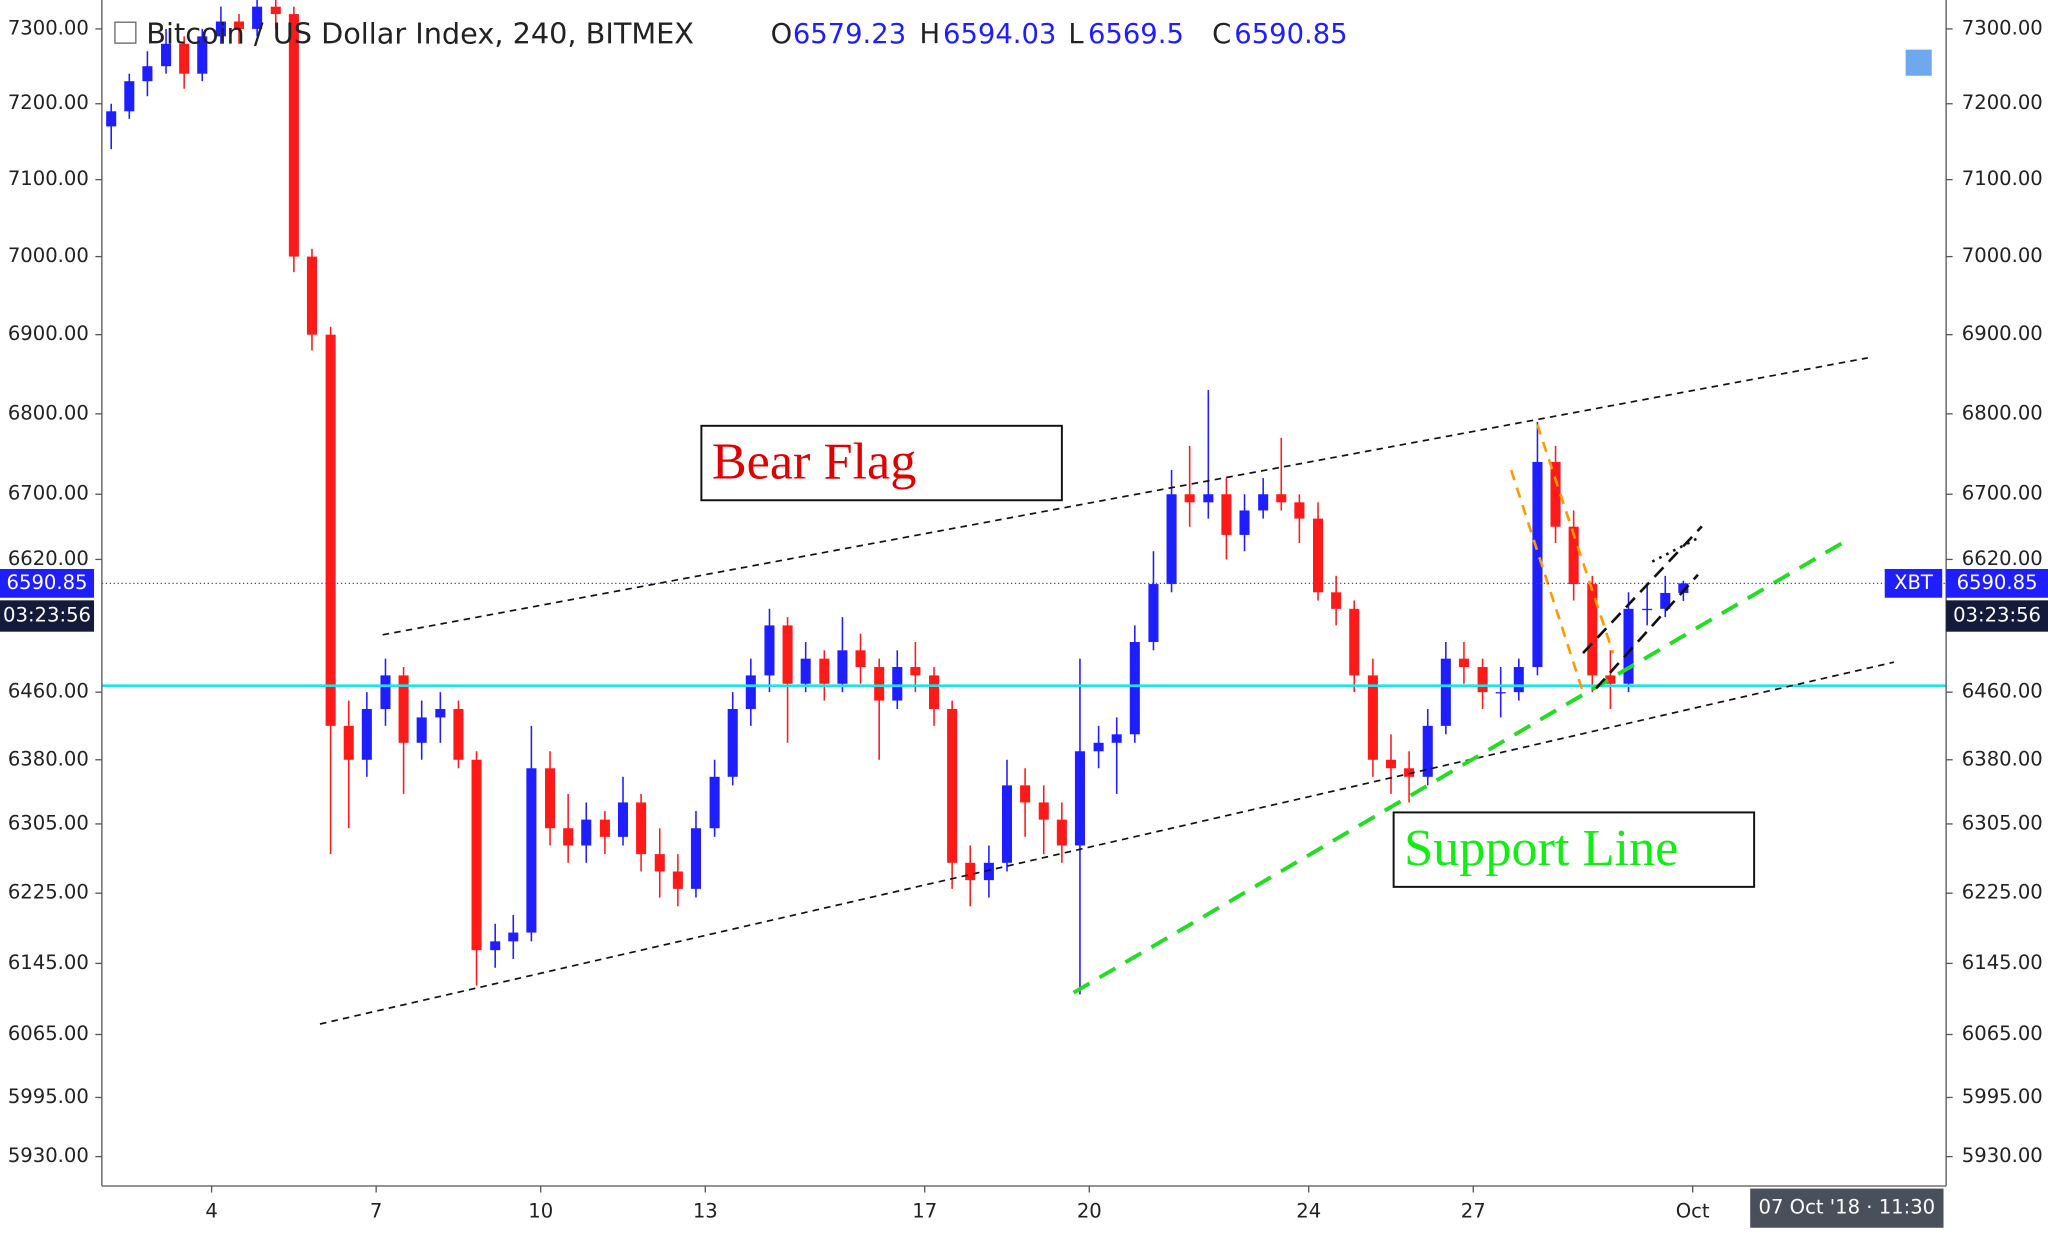 Image resolution: width=2048 pixels, height=1233 pixels. Describe the element at coordinates (2002, 892) in the screenshot. I see `y-tick-label: 6225.00` at that location.